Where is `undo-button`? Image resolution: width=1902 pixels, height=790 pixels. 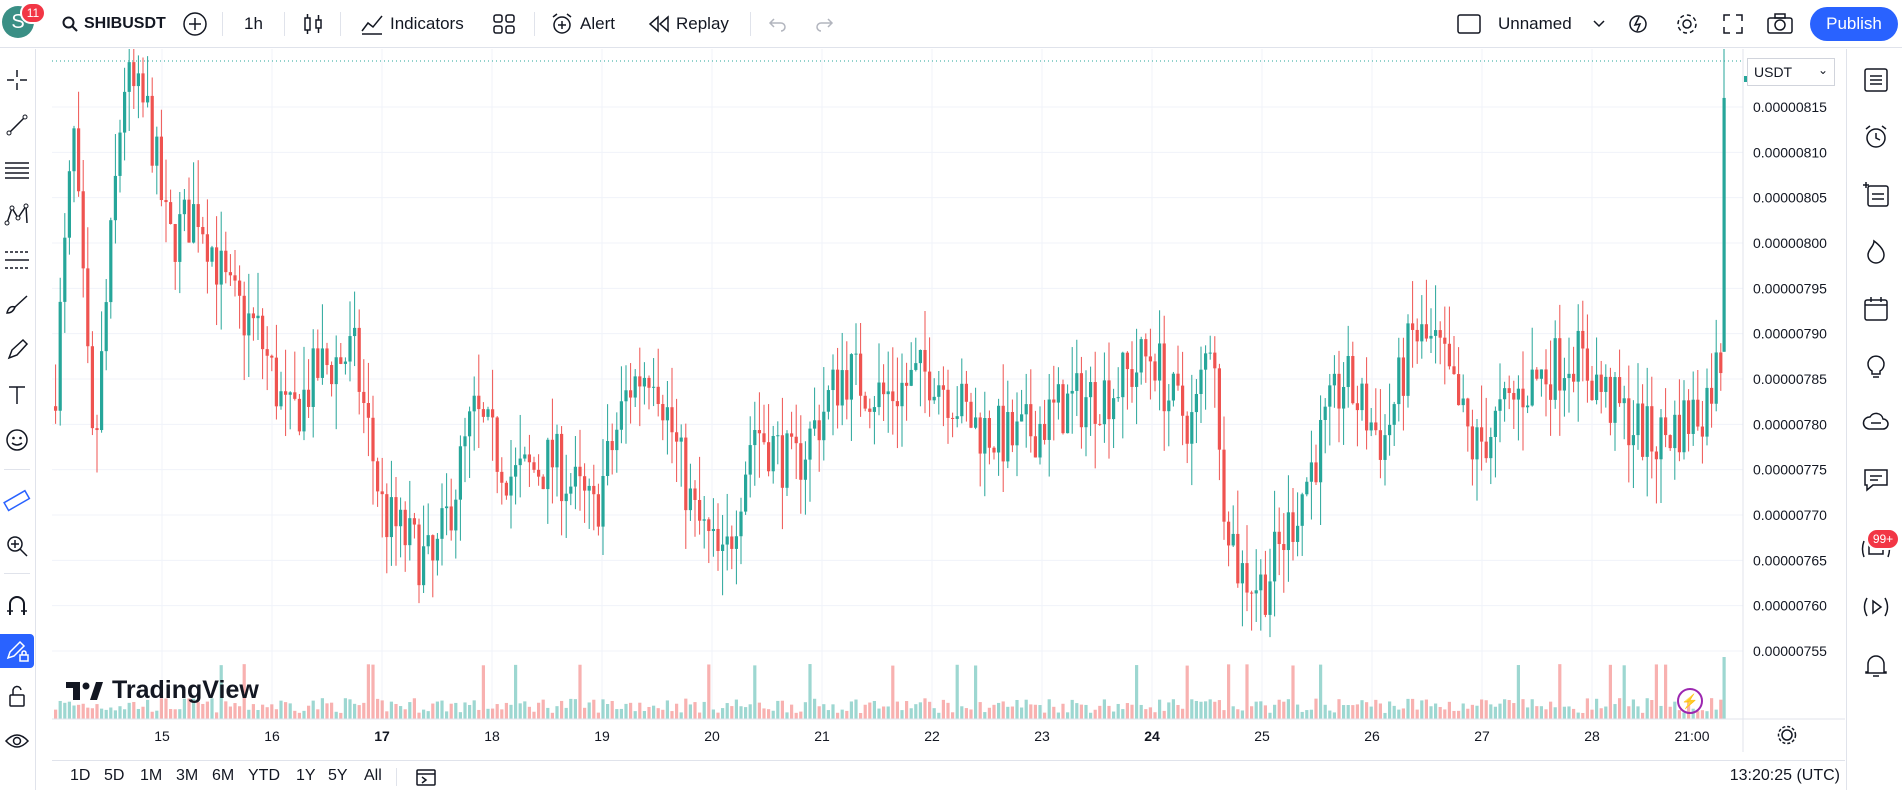
undo-button is located at coordinates (778, 24).